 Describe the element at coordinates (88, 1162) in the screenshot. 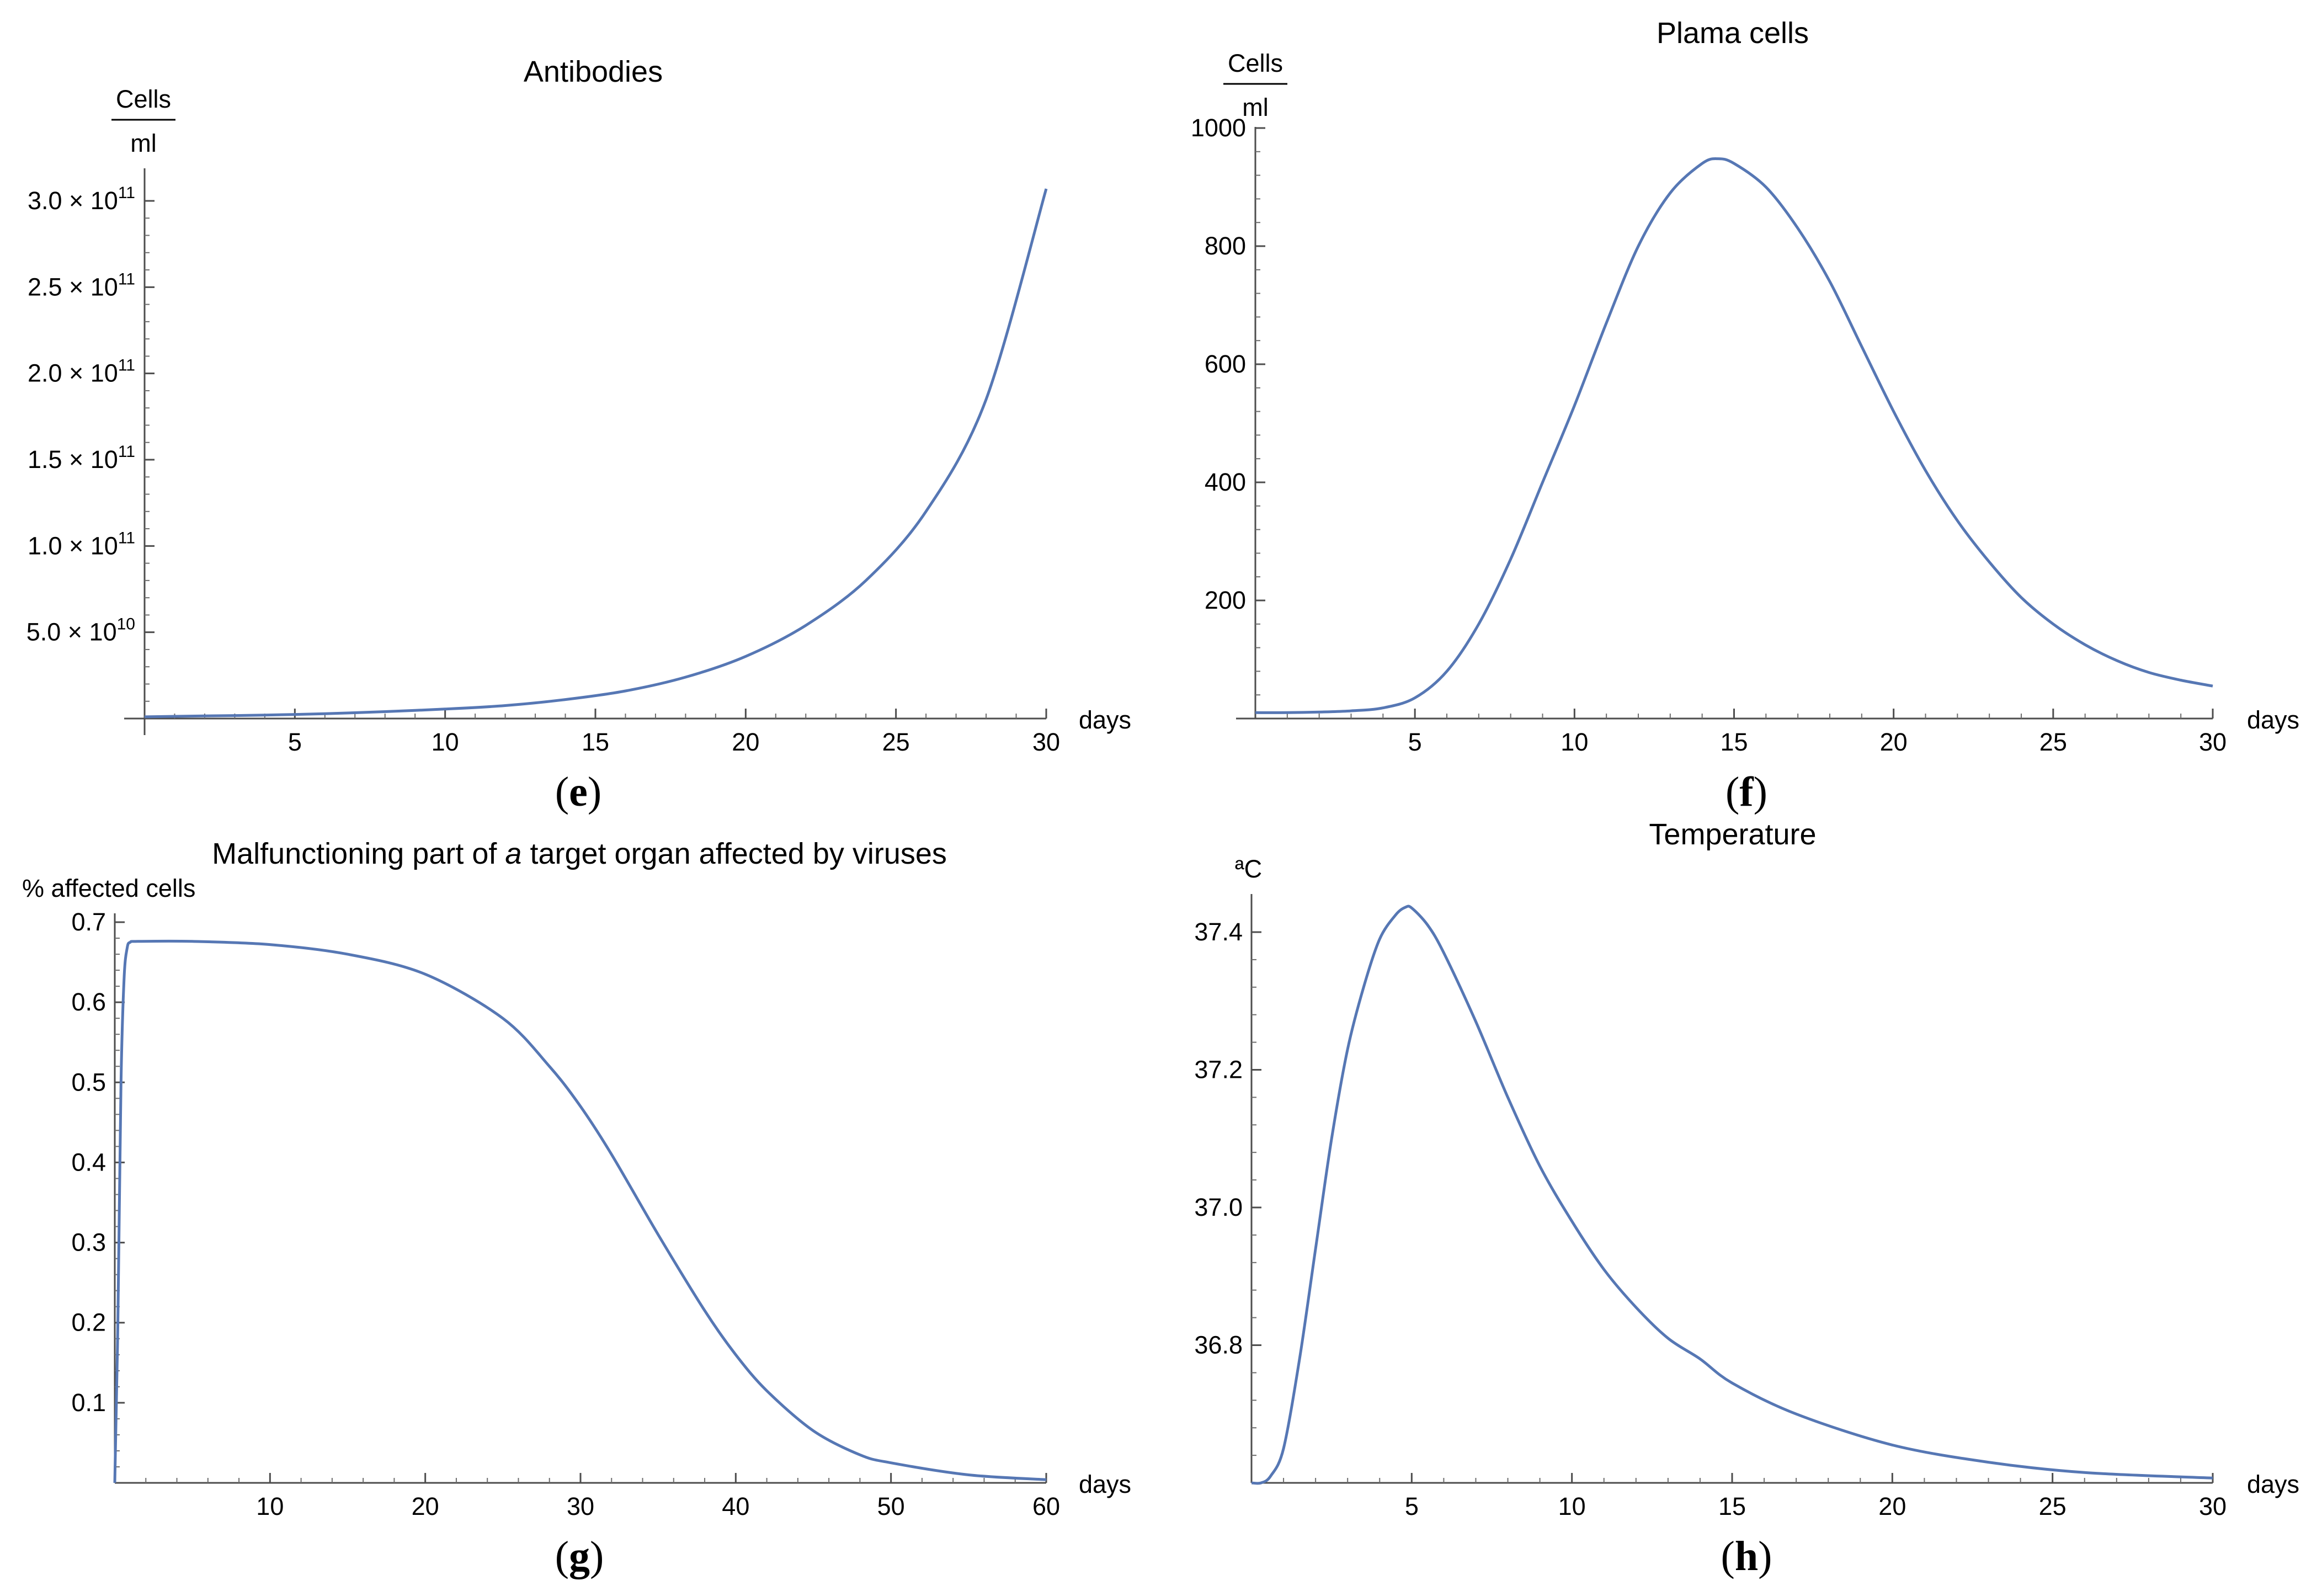

I see `y-tick-label: 0.4` at that location.